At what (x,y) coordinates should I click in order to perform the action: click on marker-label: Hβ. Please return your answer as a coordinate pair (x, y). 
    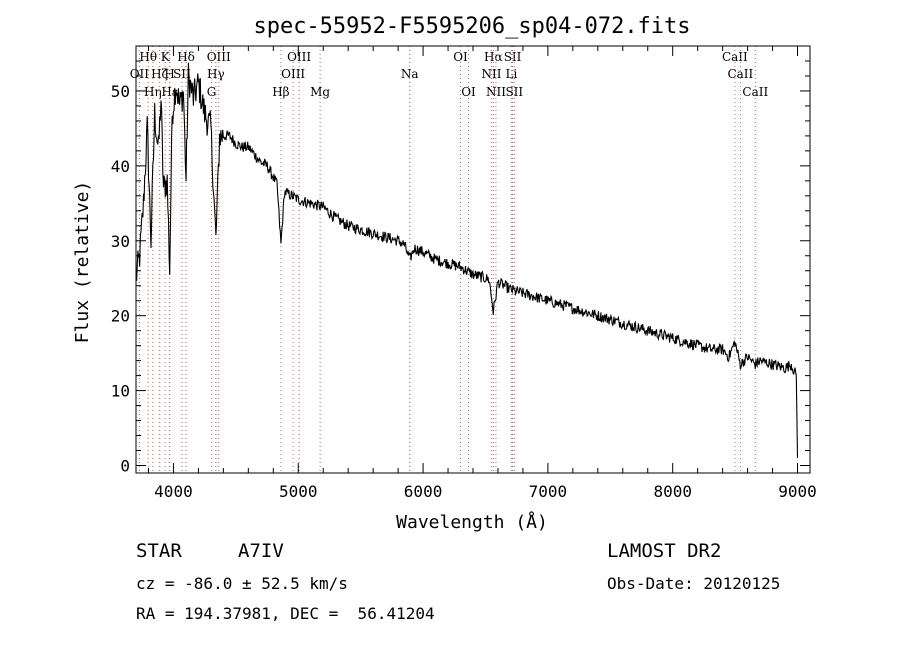
    Looking at the image, I should click on (280, 92).